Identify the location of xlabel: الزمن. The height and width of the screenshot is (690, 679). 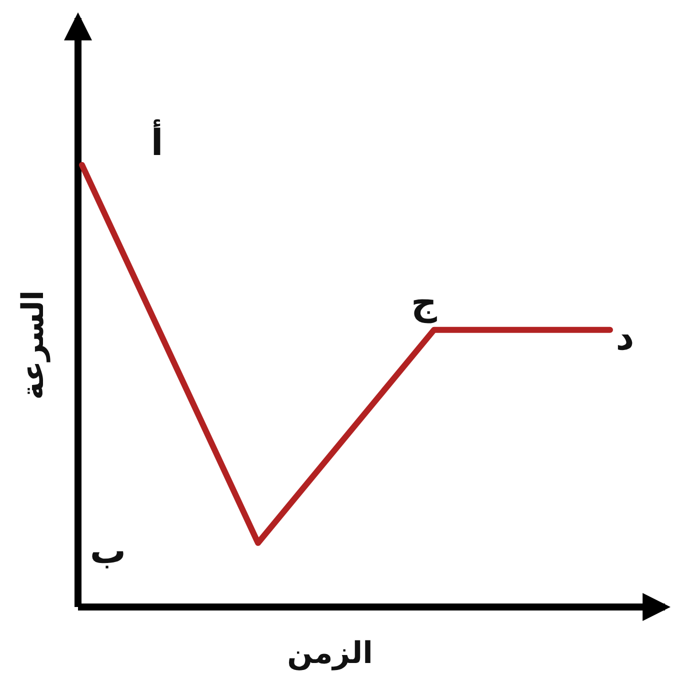
(330, 654).